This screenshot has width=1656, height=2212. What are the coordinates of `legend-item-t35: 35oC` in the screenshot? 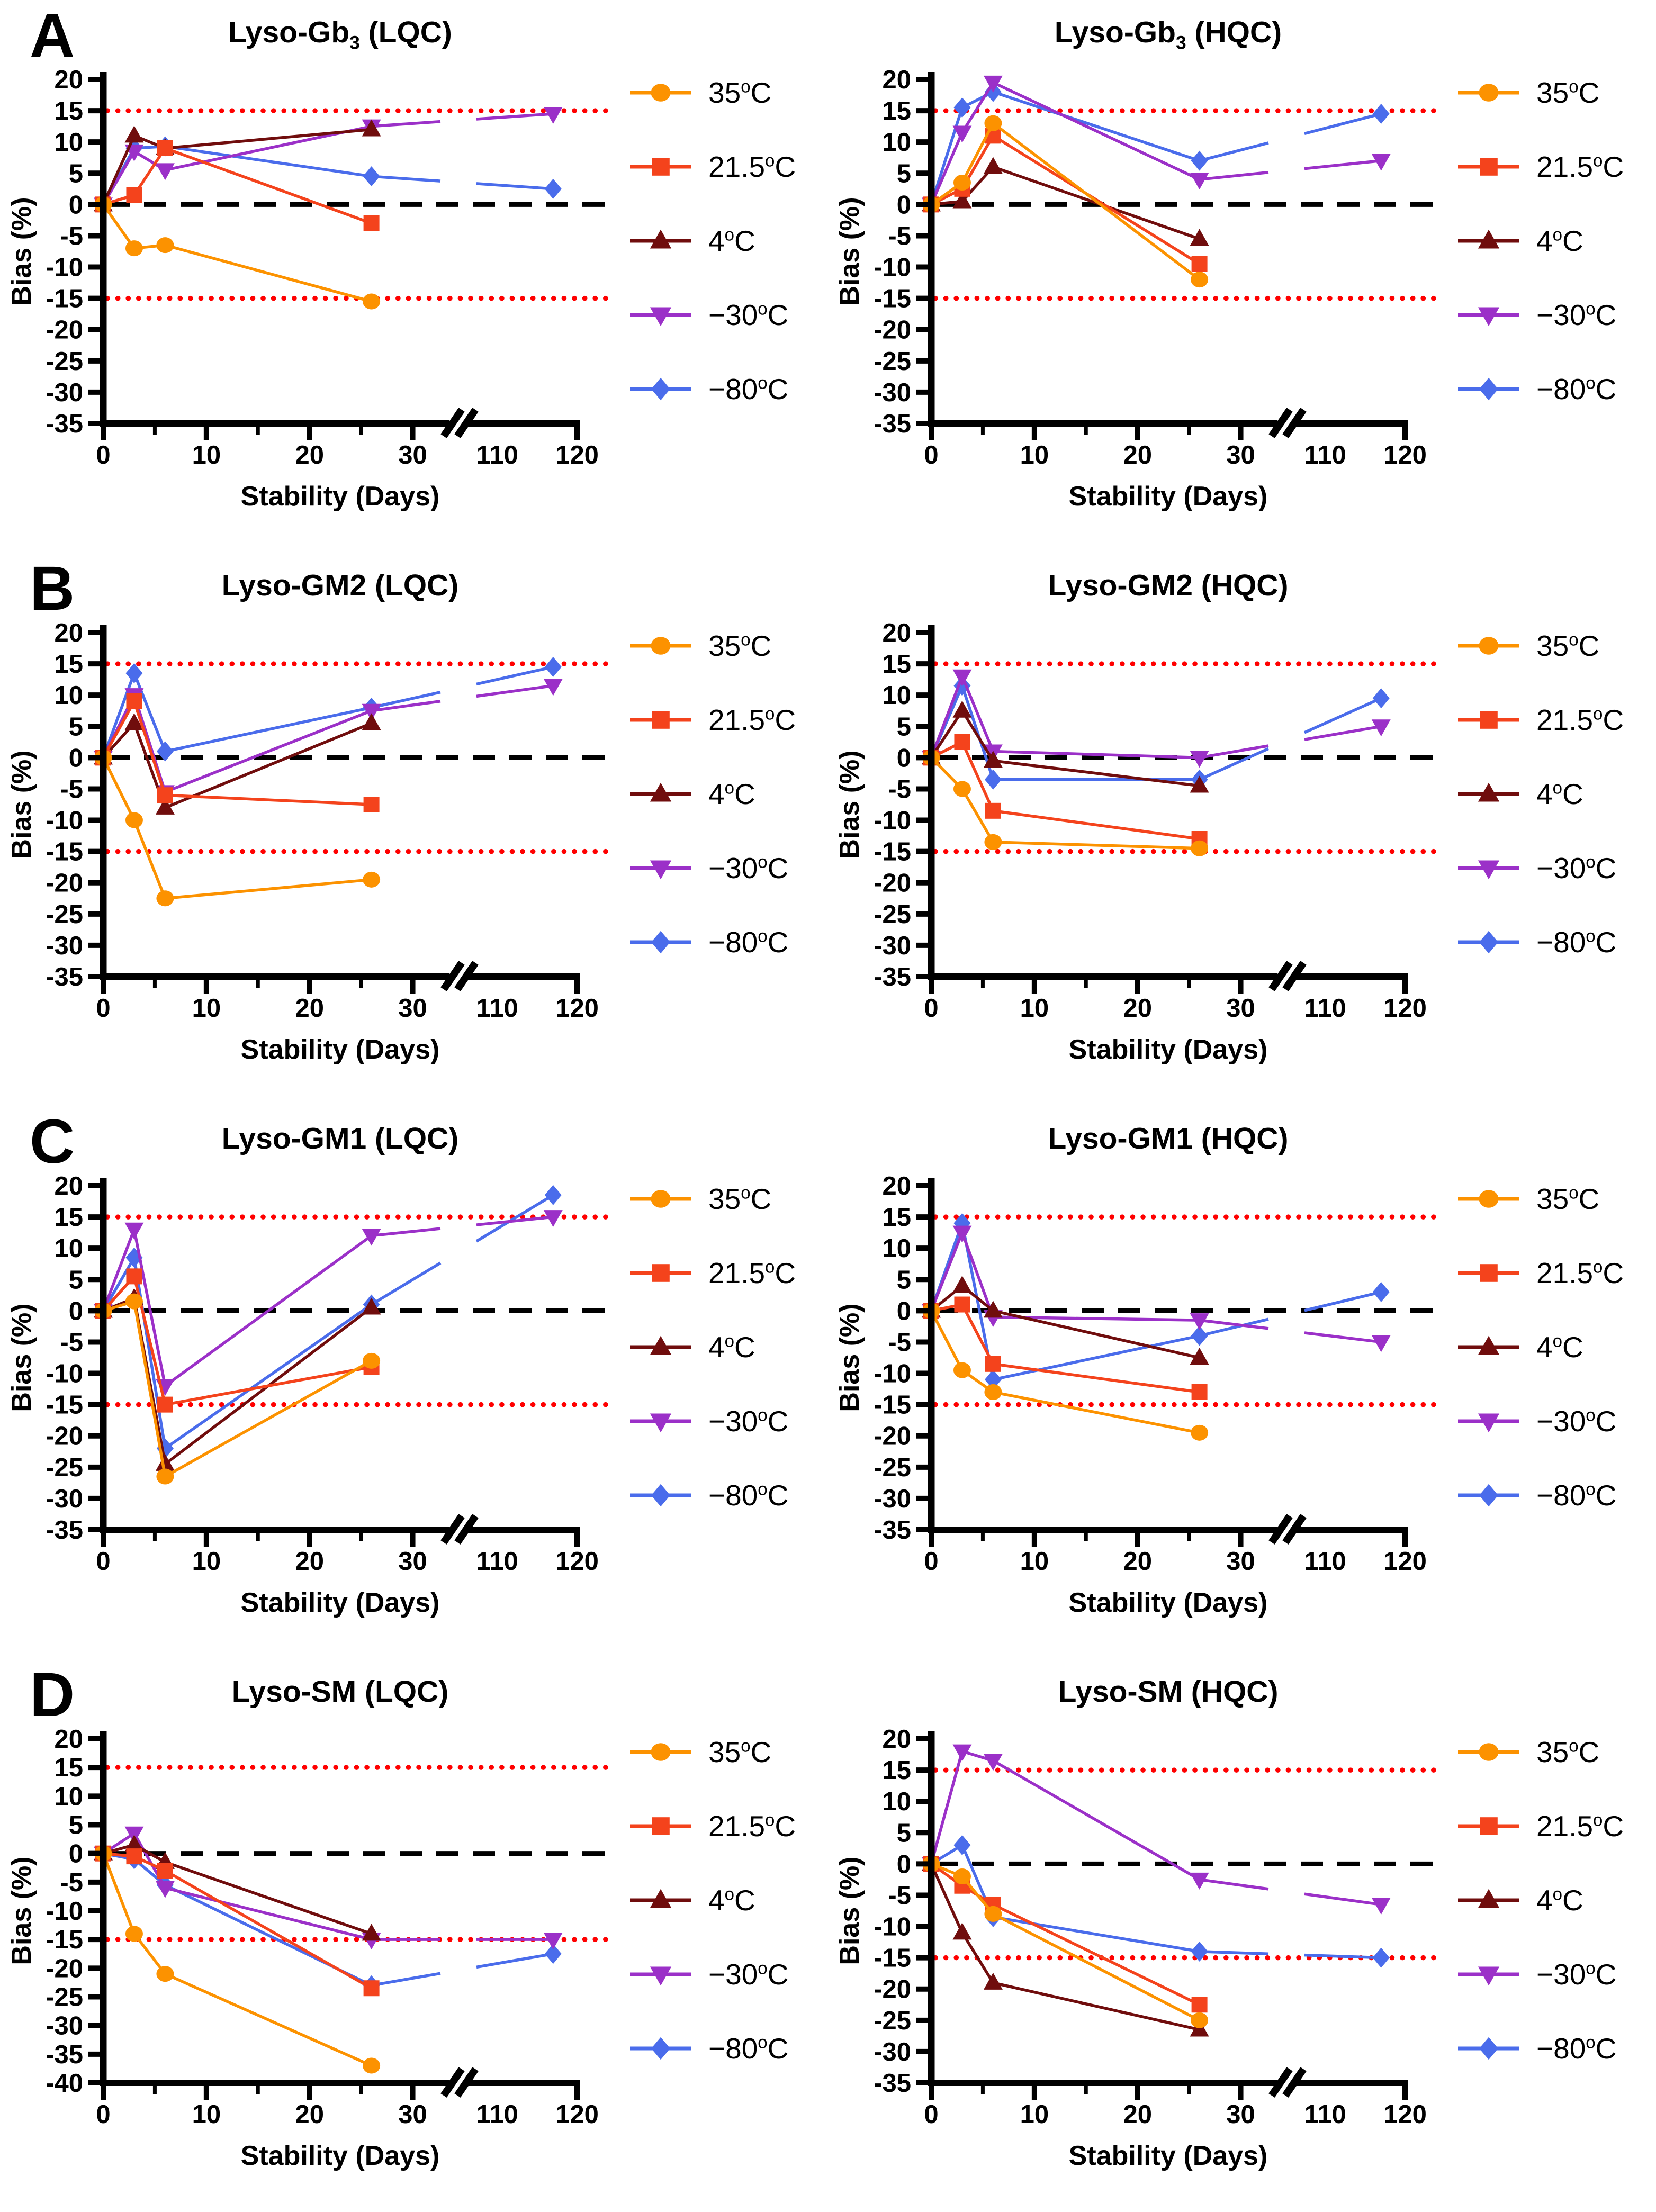 It's located at (1540, 645).